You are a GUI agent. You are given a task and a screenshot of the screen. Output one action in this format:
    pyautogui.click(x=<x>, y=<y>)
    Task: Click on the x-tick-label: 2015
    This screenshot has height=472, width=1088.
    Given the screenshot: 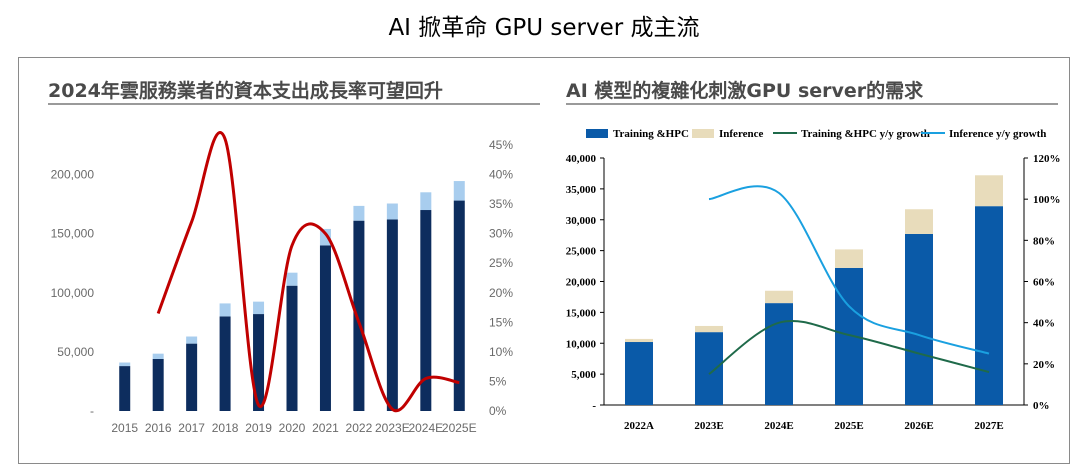 What is the action you would take?
    pyautogui.click(x=124, y=428)
    